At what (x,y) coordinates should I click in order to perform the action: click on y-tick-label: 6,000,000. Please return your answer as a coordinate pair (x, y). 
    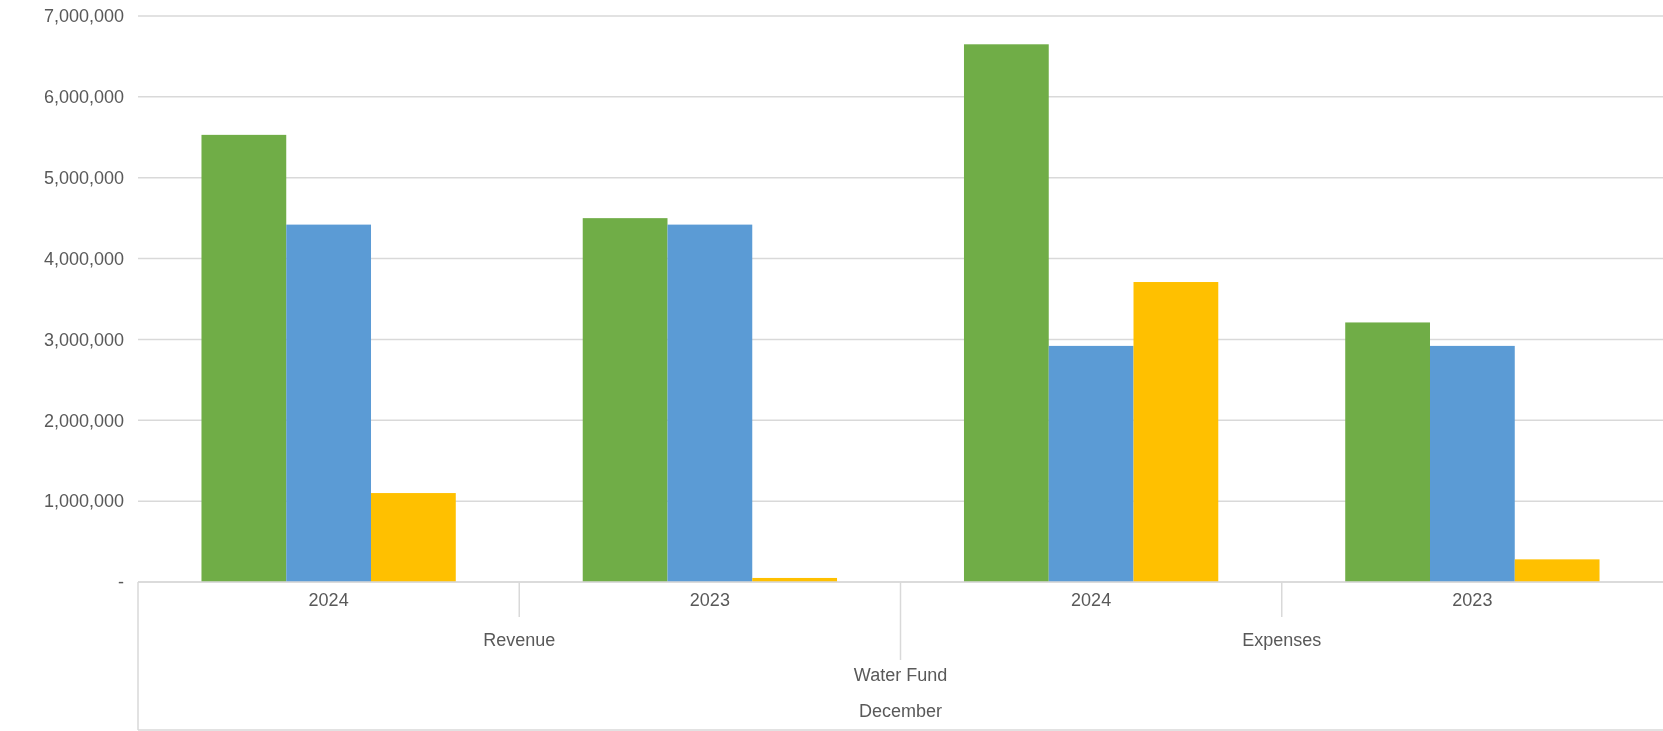
    Looking at the image, I should click on (83, 97).